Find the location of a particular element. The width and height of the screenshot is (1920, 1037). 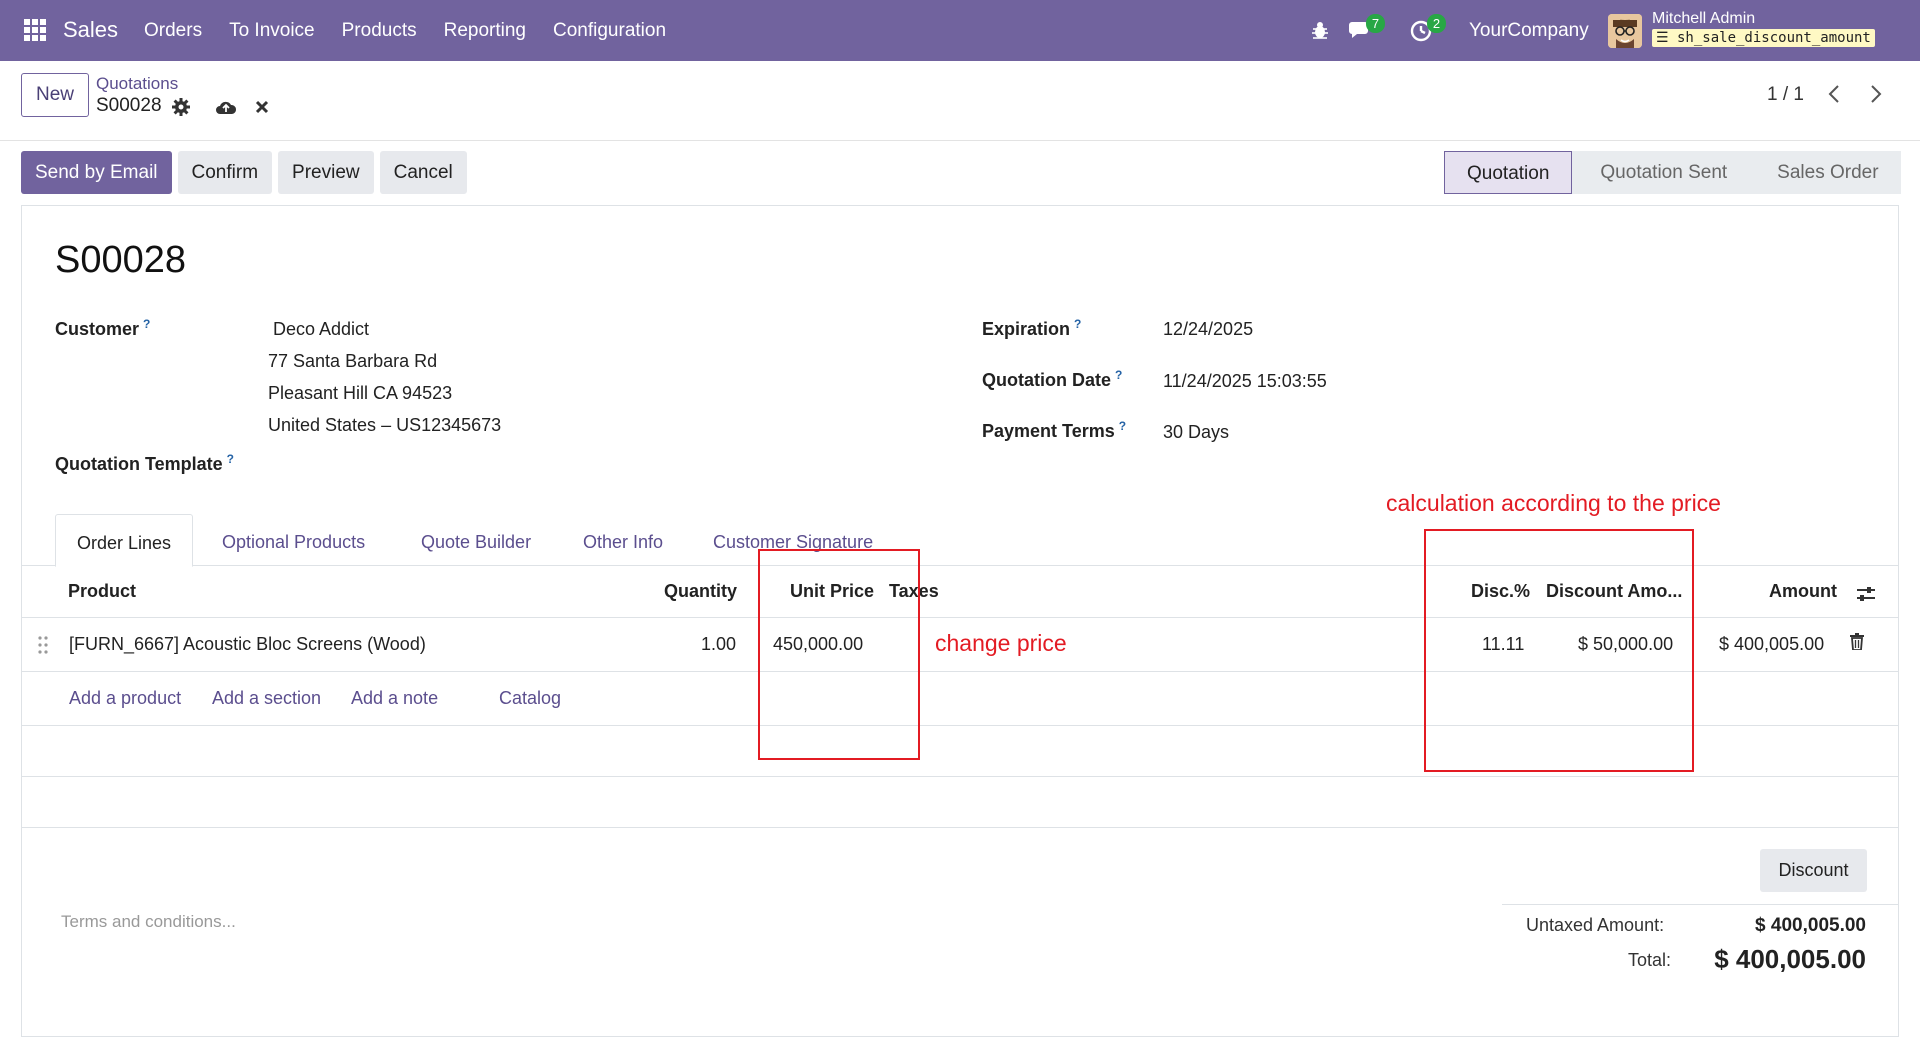

column-quantity: Quantity is located at coordinates (701, 591).